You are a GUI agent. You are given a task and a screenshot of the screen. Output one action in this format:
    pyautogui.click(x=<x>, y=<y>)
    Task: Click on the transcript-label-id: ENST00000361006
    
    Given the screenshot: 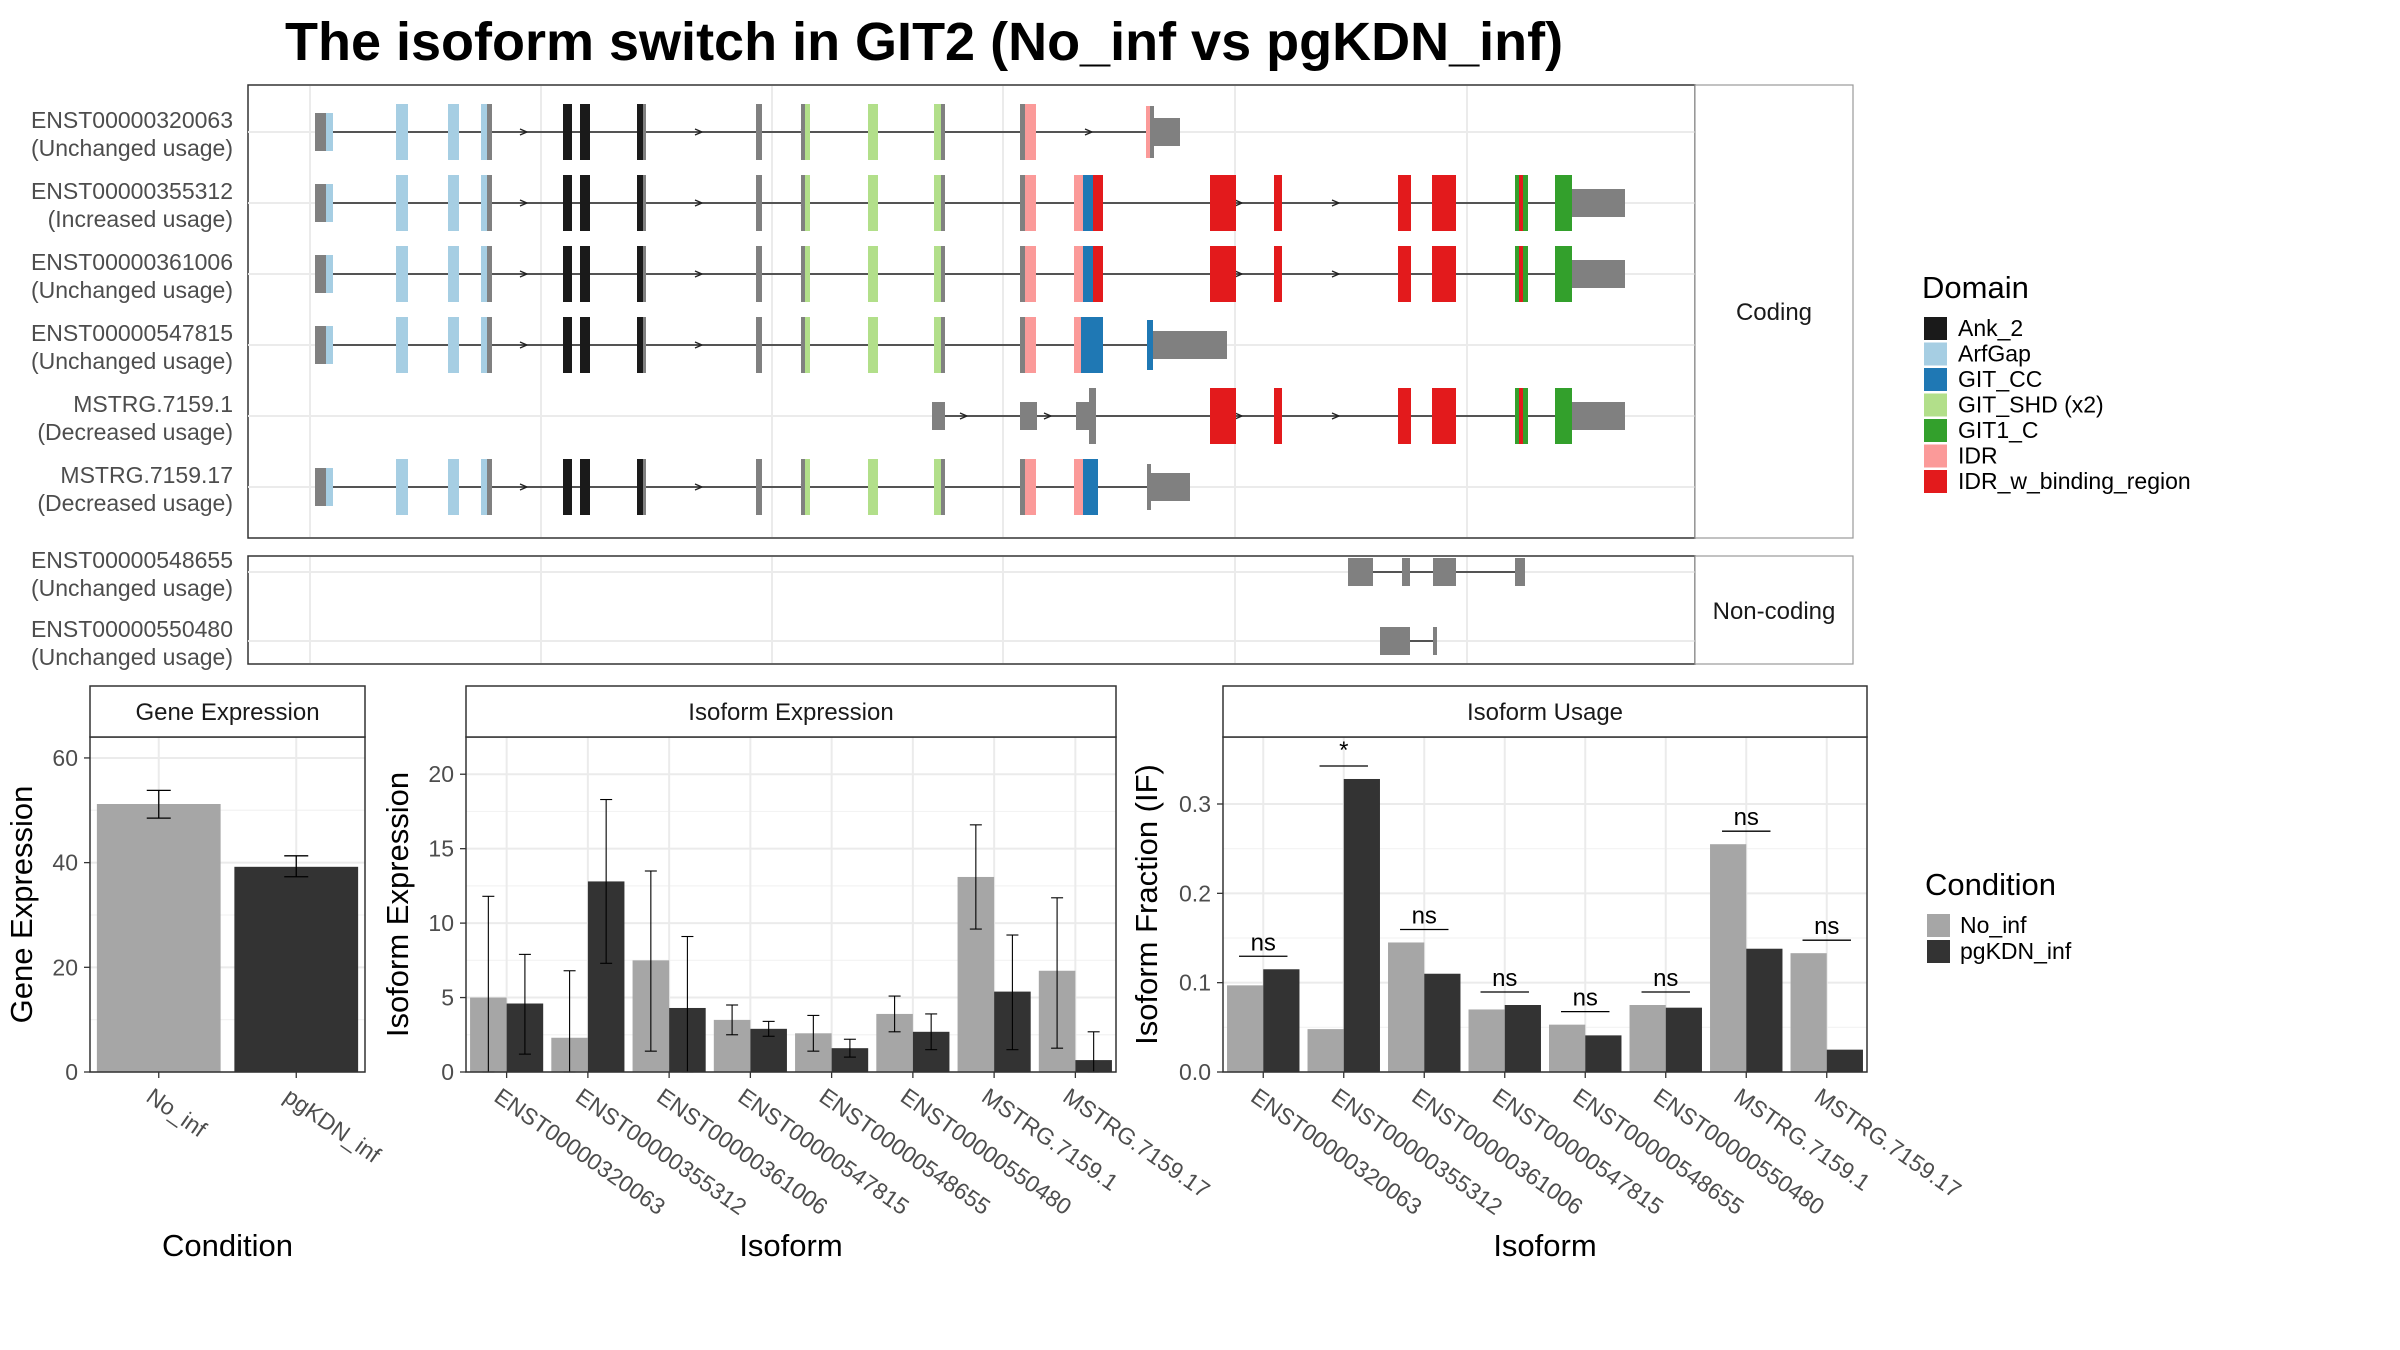 What is the action you would take?
    pyautogui.click(x=132, y=262)
    